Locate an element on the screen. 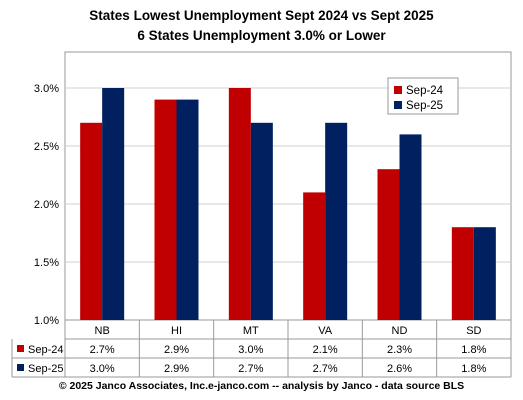  y-tick-label: 3.0% is located at coordinates (46, 89).